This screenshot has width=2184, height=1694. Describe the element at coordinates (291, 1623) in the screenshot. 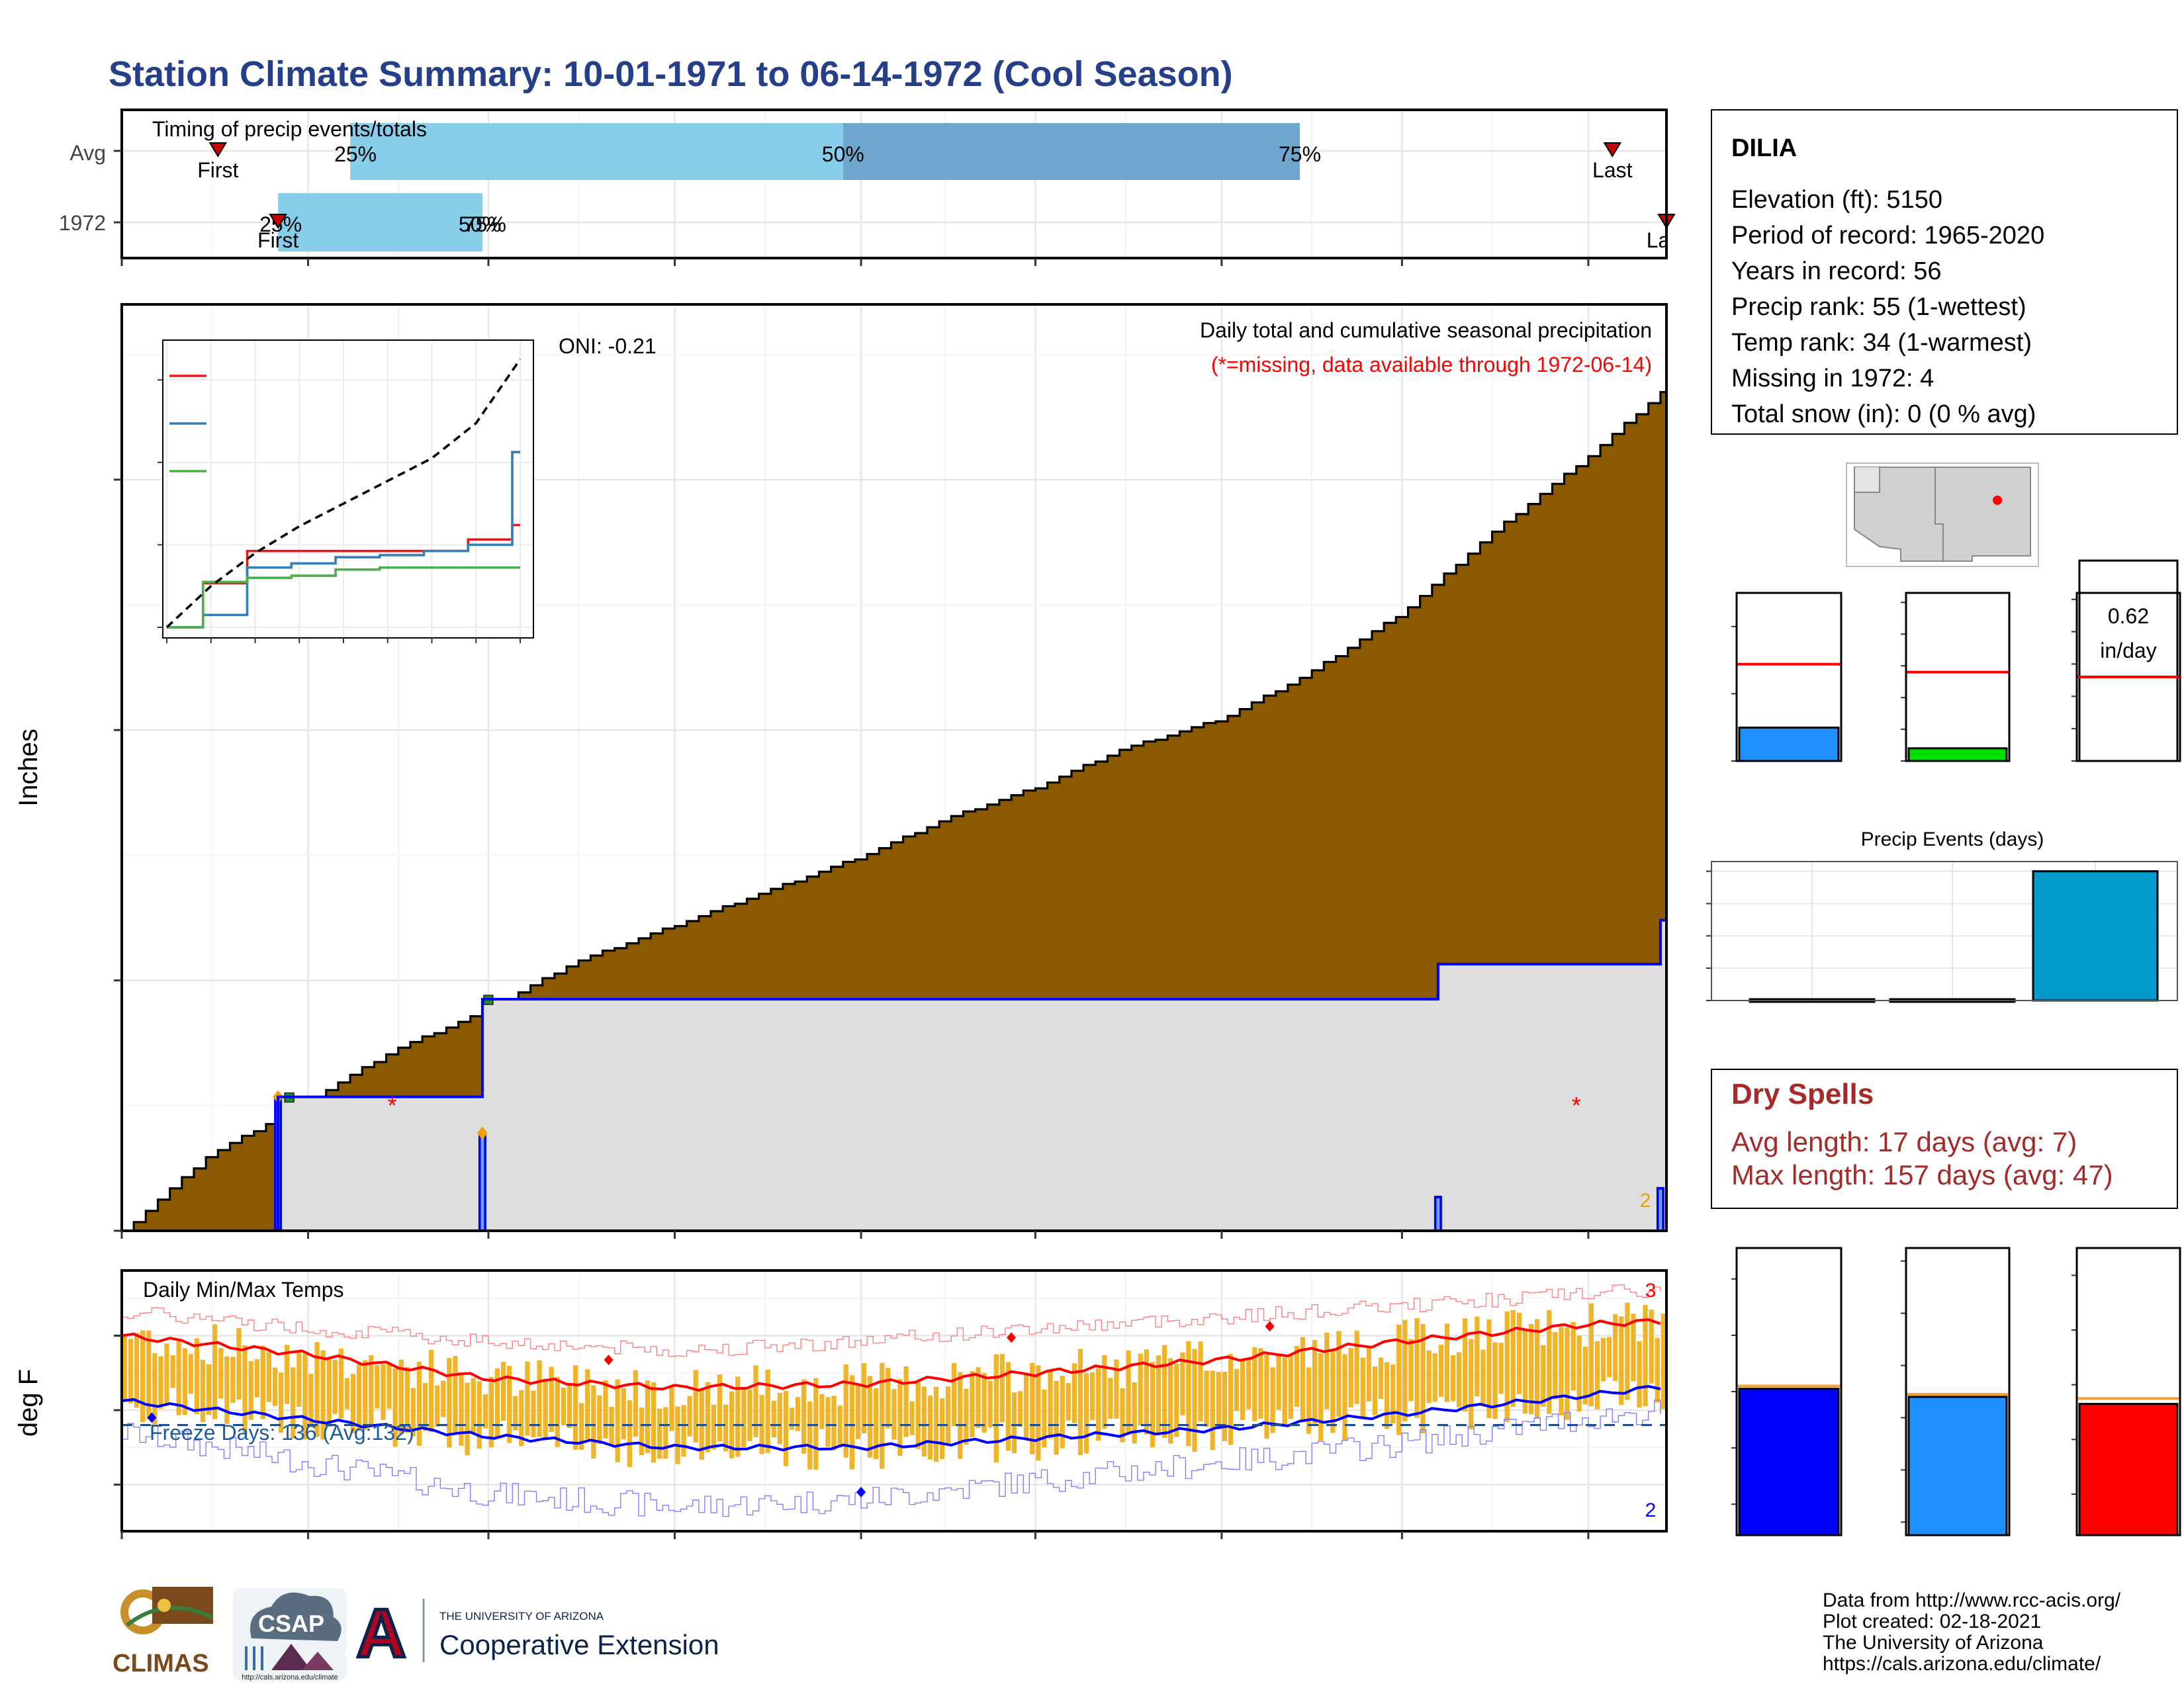

I see `csap-logo-text: CSAP` at that location.